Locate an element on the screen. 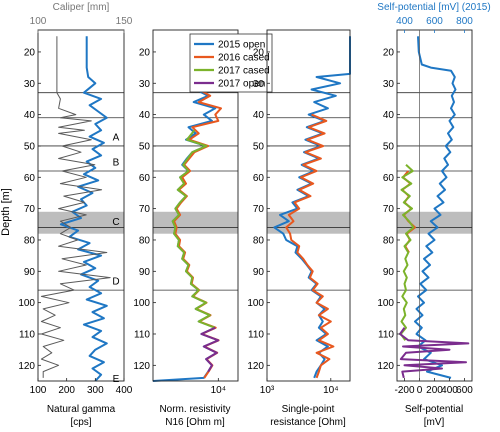 Image resolution: width=500 pixels, height=432 pixels. normalized-resistivity-xlabel: Norm. resistivity is located at coordinates (194, 409).